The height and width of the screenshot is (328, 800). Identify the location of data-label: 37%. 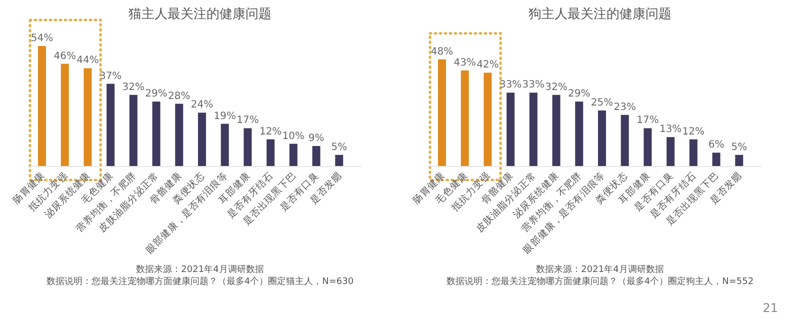
(110, 76).